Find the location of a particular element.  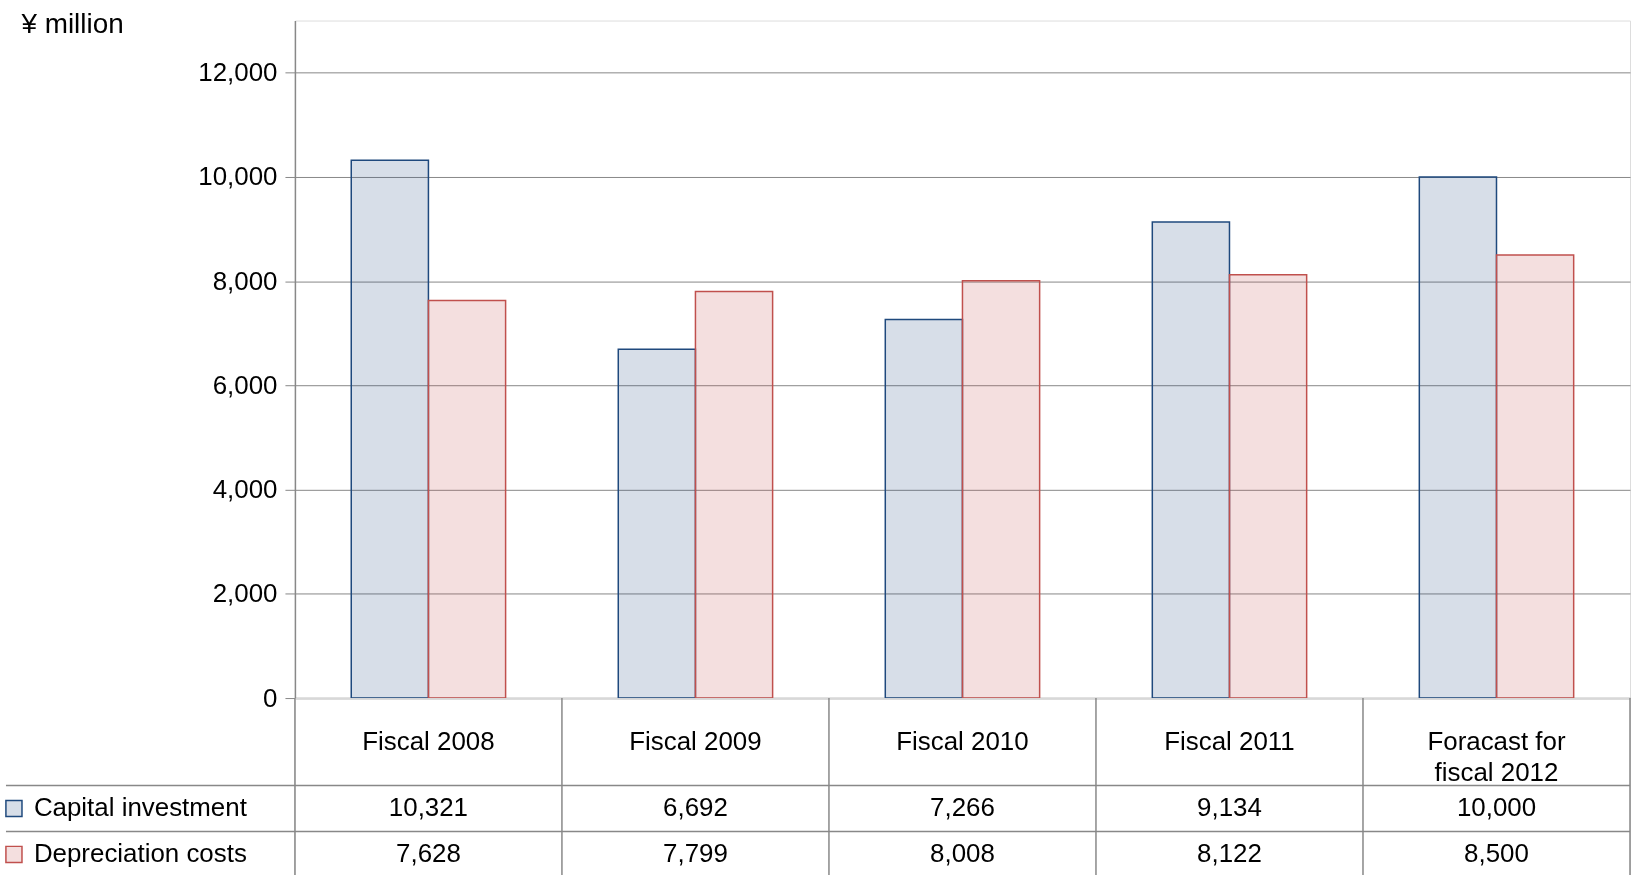

data-label: 8,008 is located at coordinates (962, 853).